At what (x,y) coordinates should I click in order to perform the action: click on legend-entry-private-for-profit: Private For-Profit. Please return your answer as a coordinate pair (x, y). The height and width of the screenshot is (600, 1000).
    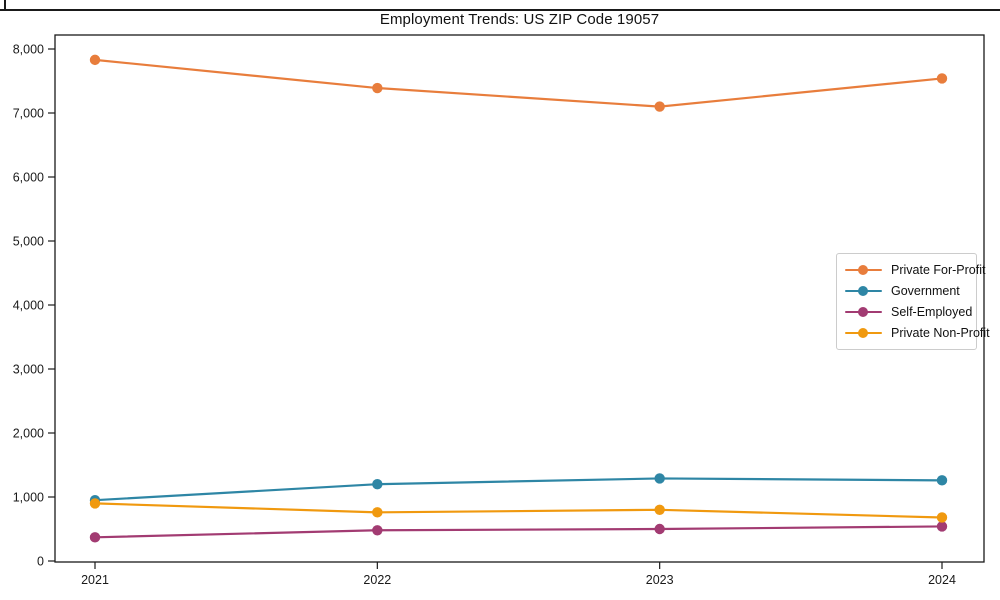
    Looking at the image, I should click on (915, 270).